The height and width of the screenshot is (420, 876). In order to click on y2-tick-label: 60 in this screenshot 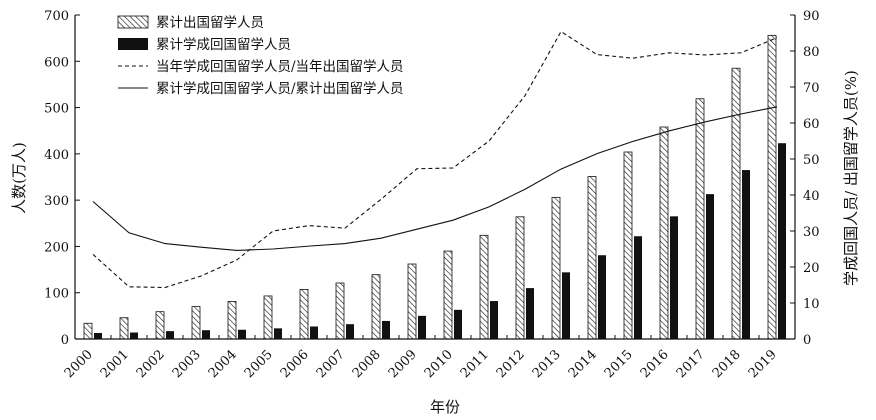, I will do `click(811, 124)`.